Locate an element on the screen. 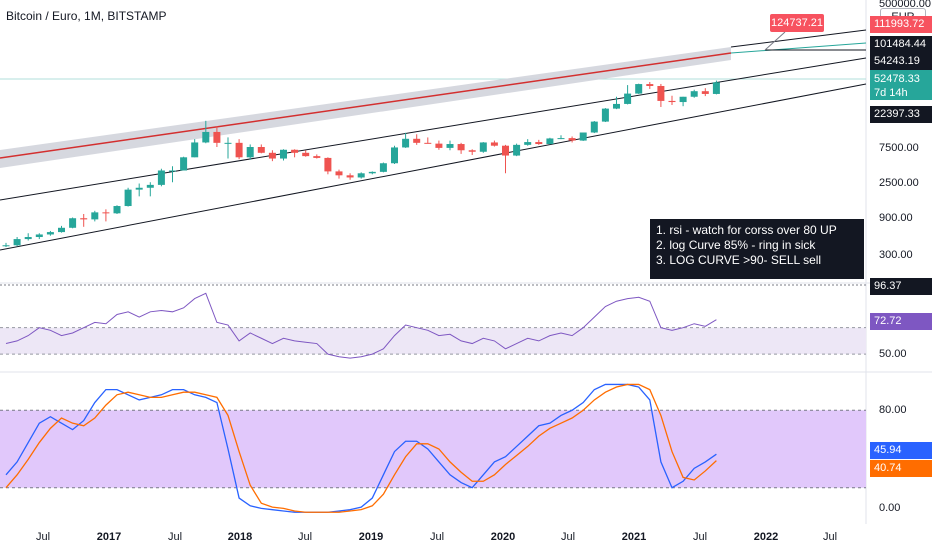 The width and height of the screenshot is (932, 550). bar-countdown: 7d 14h is located at coordinates (891, 93).